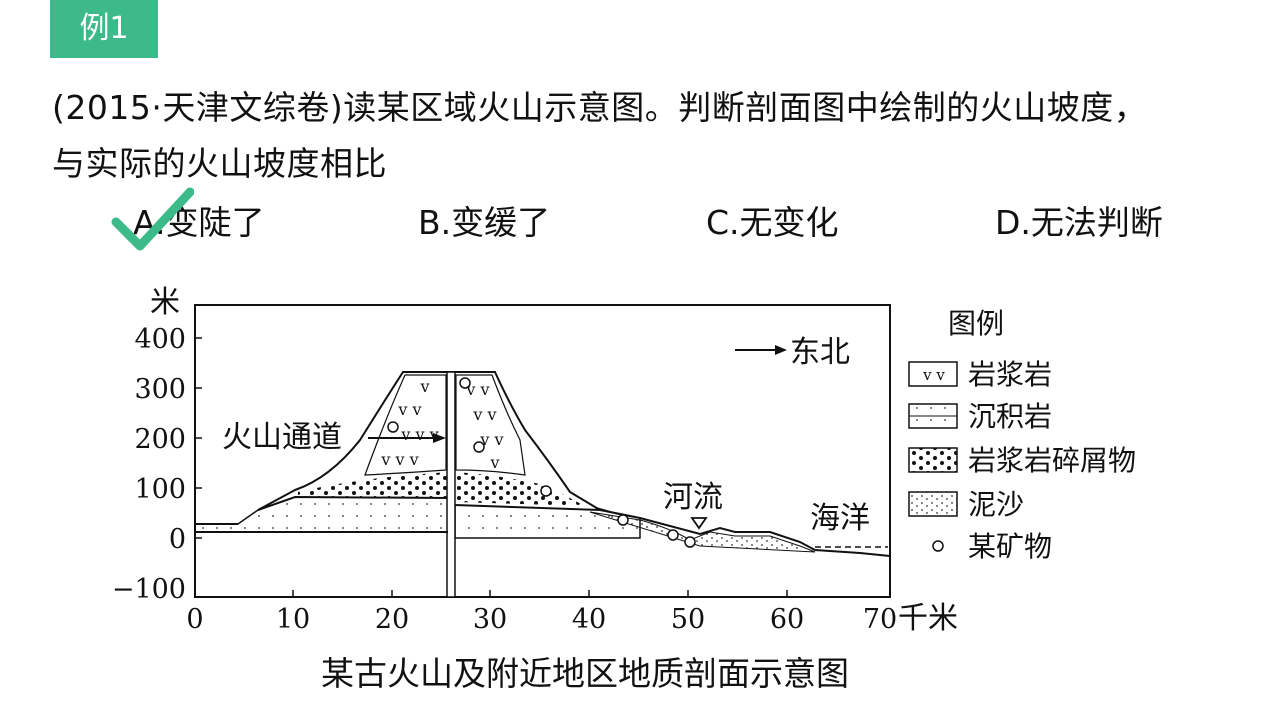 The width and height of the screenshot is (1280, 720). What do you see at coordinates (1010, 546) in the screenshot?
I see `svg-text: 某矿物` at bounding box center [1010, 546].